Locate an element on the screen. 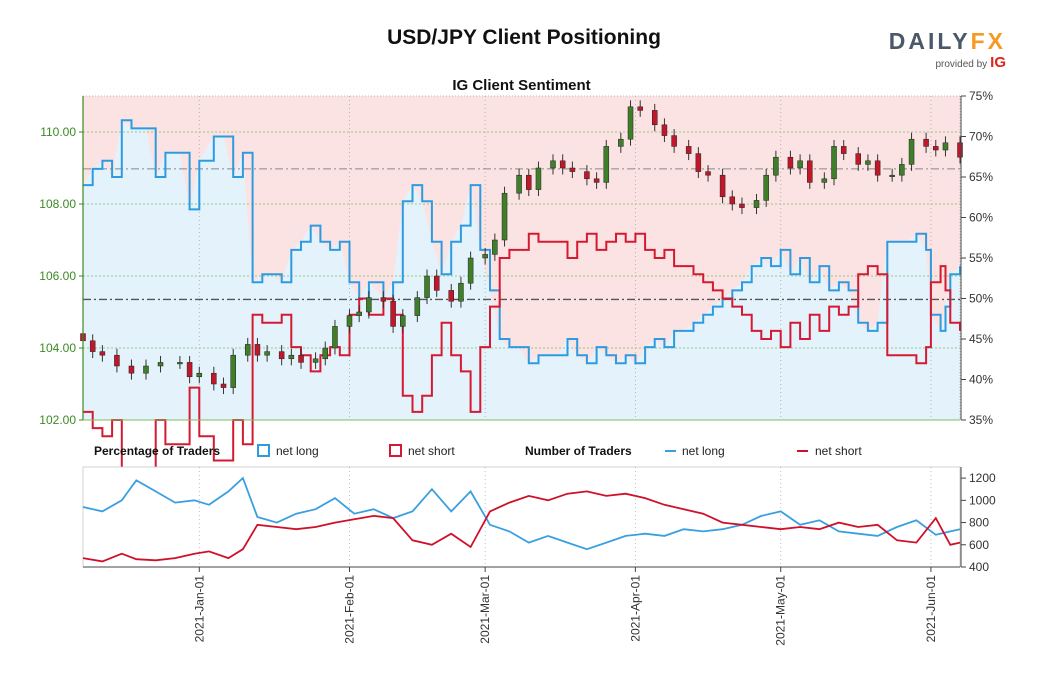  right-tick-label: 45% is located at coordinates (981, 339).